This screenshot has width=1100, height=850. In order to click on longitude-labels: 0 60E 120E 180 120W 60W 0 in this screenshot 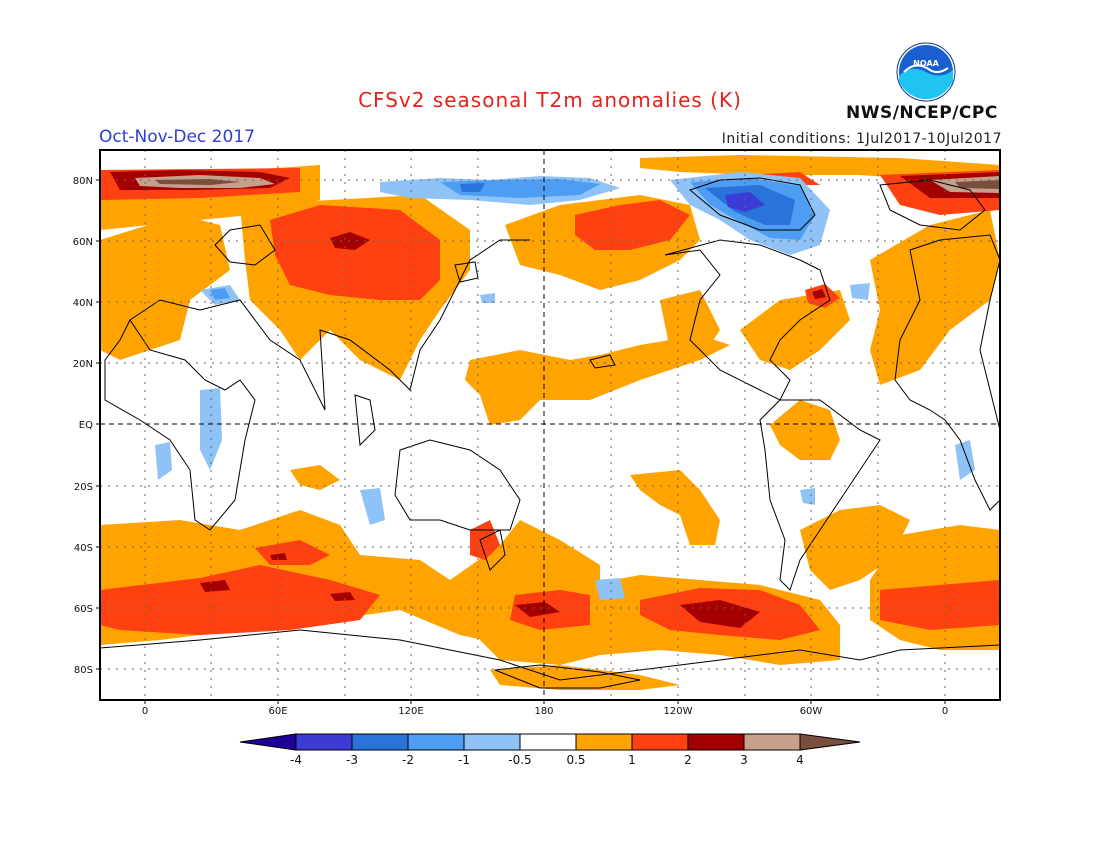, I will do `click(545, 711)`.